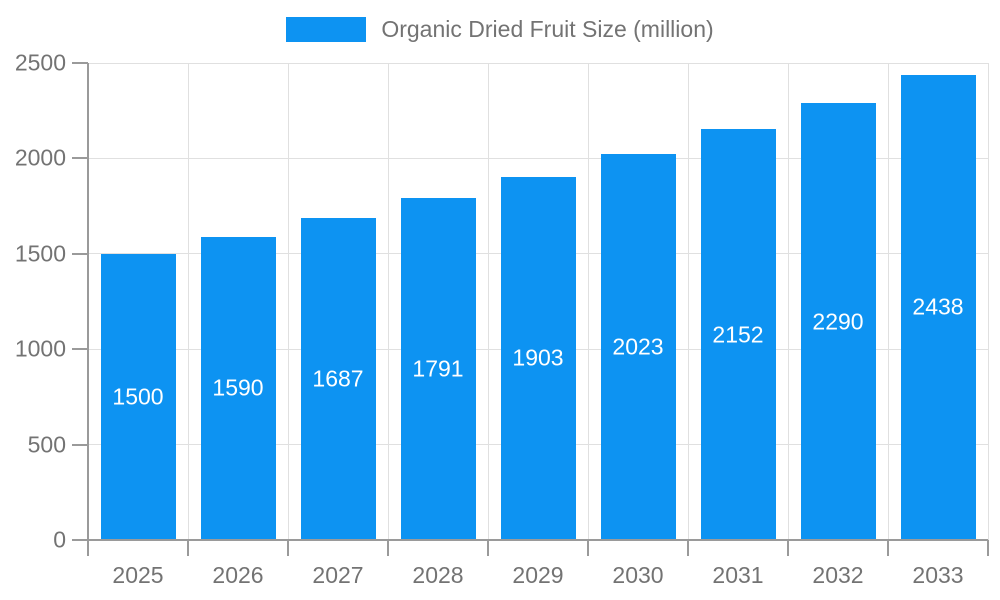 The image size is (1000, 600). What do you see at coordinates (40, 253) in the screenshot?
I see `y-axis-label: 1500` at bounding box center [40, 253].